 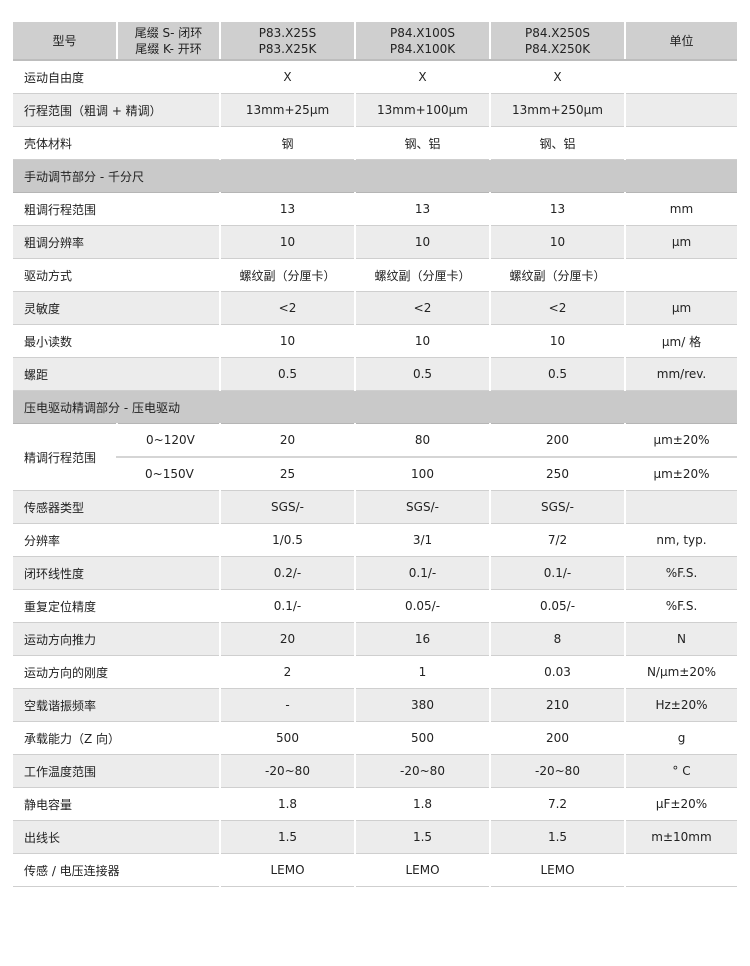 I want to click on table-row: 最小读数 10 10 10 μm/ 格, so click(x=375, y=341).